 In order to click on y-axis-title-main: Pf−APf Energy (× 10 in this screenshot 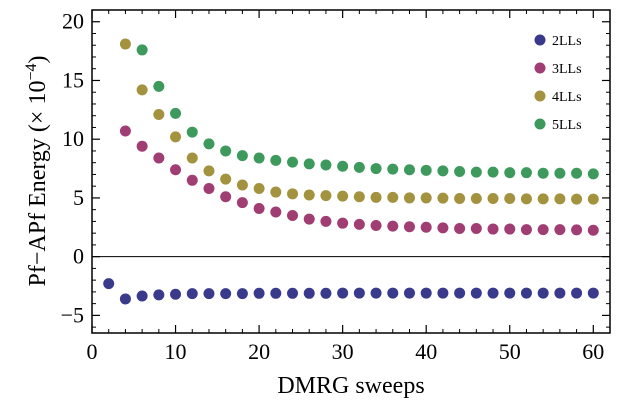, I will do `click(38, 184)`.